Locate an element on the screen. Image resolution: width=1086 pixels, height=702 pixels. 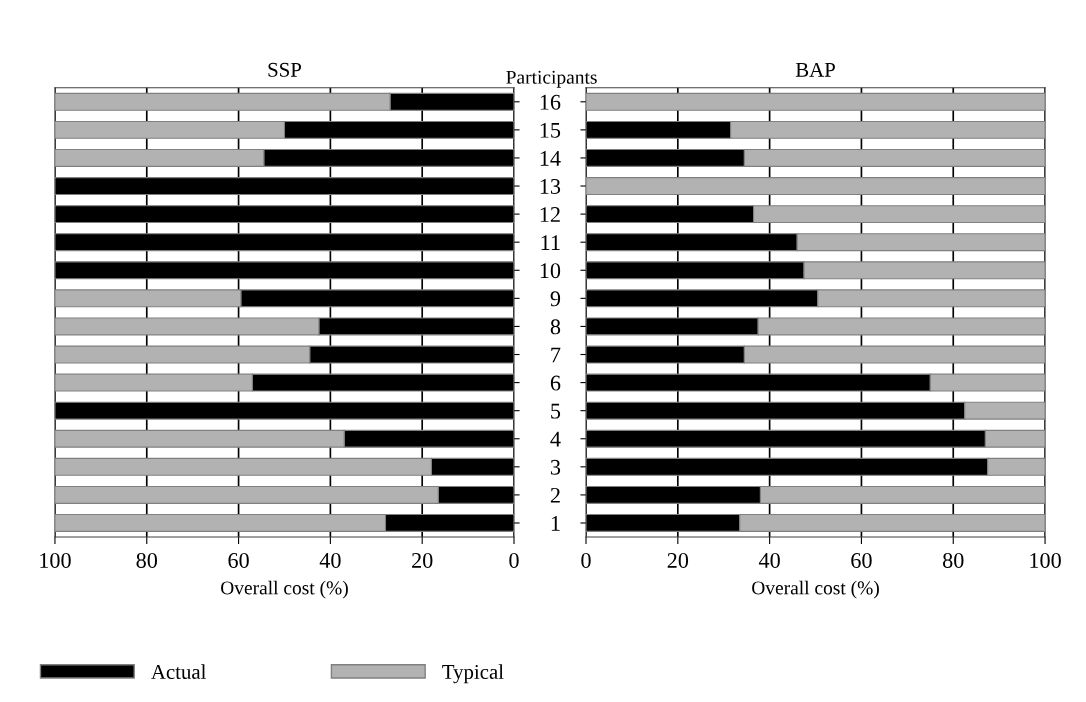
y-tick-label: 10 is located at coordinates (550, 271).